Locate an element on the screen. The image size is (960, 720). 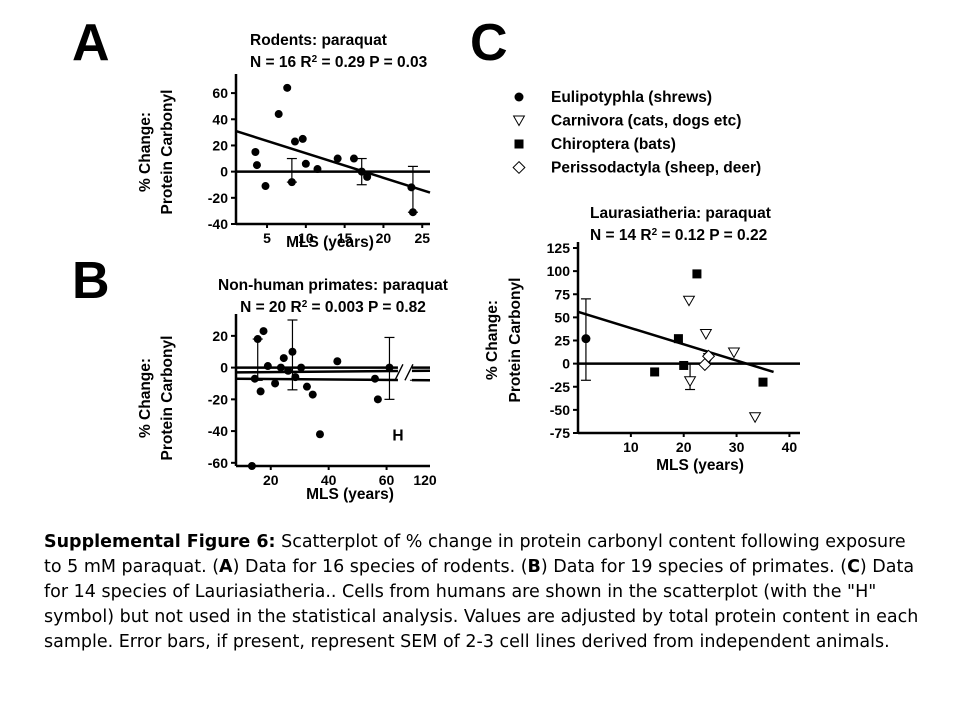
subtitle-part: = 0.12 P = 0.22 is located at coordinates (712, 235).